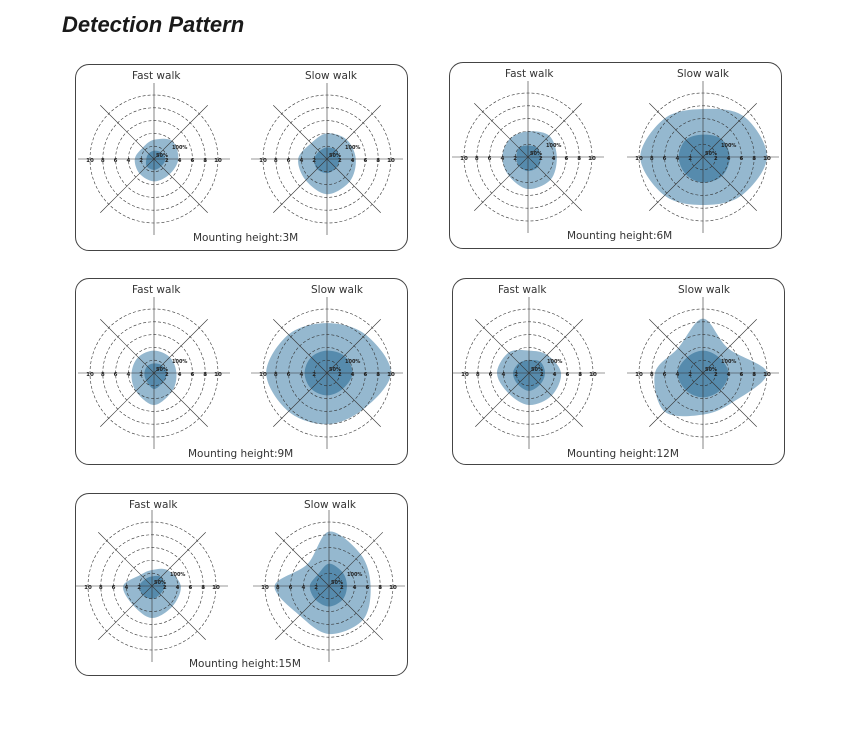  Describe the element at coordinates (153, 24) in the screenshot. I see `page-title: Detection Pattern` at that location.